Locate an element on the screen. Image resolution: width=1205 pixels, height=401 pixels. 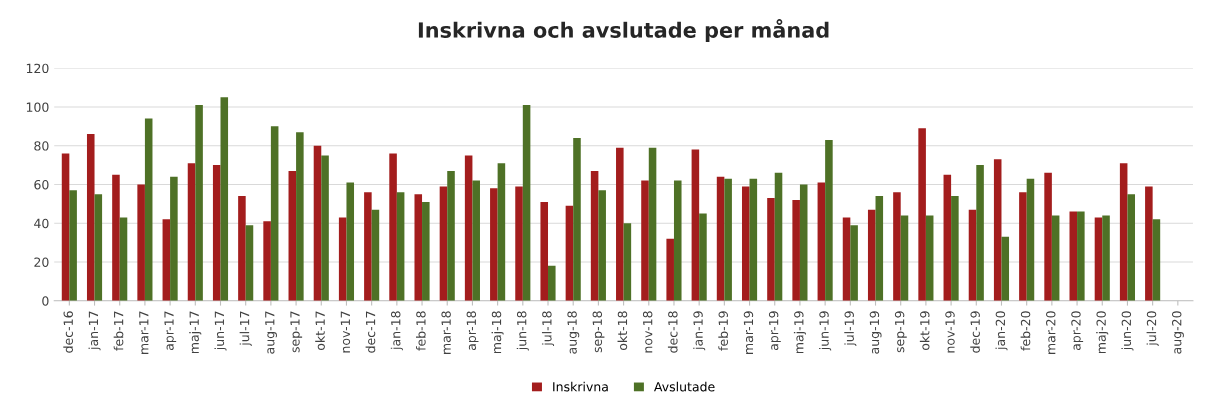
legend-label: Inskrivna is located at coordinates (580, 386).